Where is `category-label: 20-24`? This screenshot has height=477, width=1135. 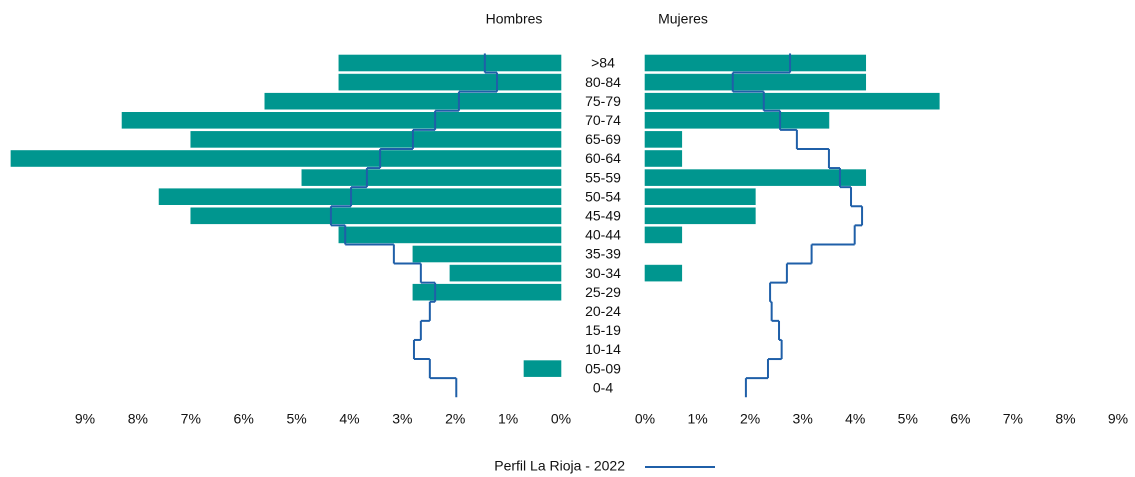
category-label: 20-24 is located at coordinates (603, 311).